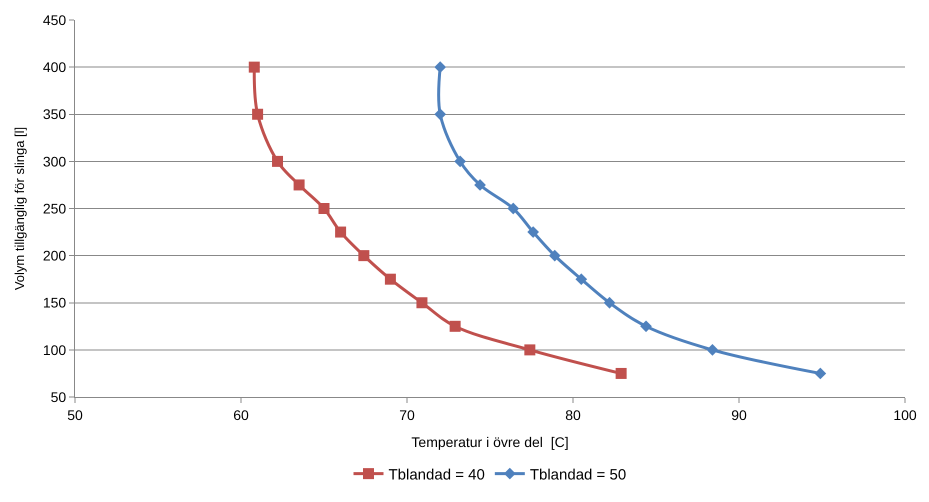 This screenshot has height=502, width=929. I want to click on x-tick-label: 70, so click(407, 414).